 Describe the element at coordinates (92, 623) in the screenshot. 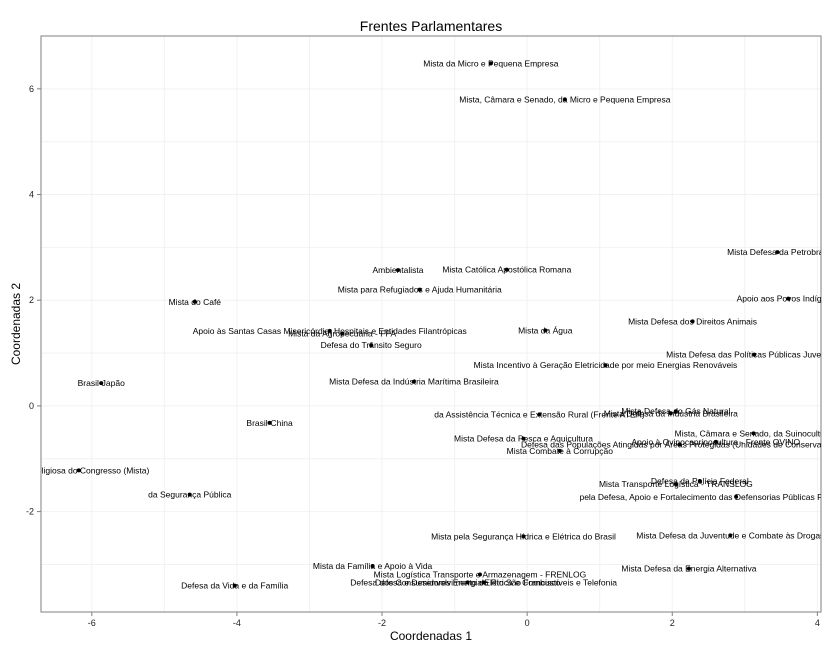

I see `x-tick-label: -6` at that location.